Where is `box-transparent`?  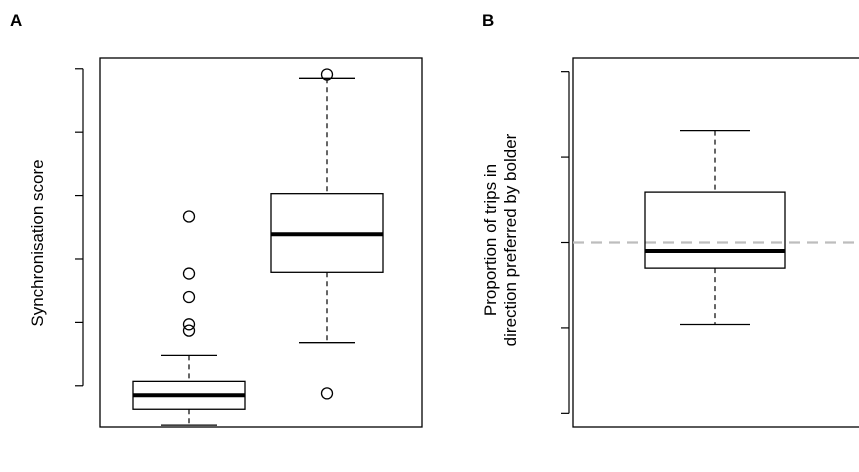
box-transparent is located at coordinates (327, 234).